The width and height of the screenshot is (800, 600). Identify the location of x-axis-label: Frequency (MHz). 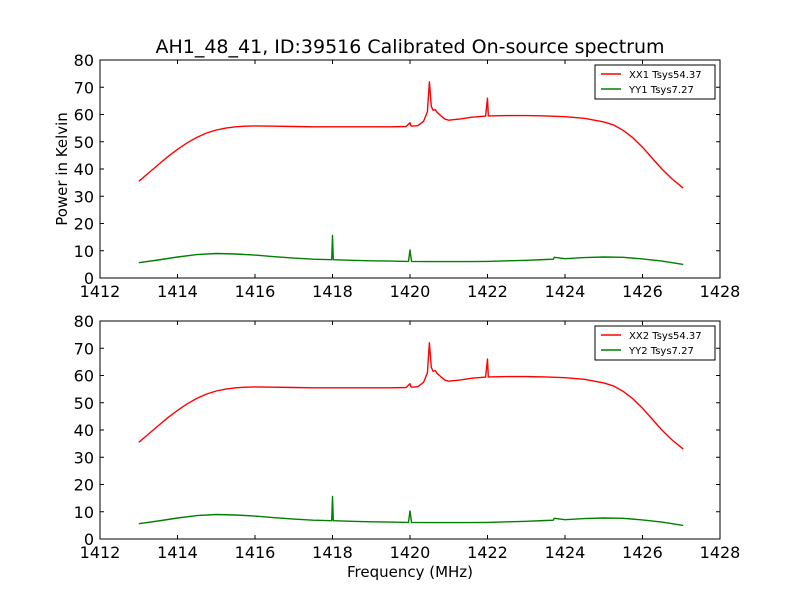
(410, 572).